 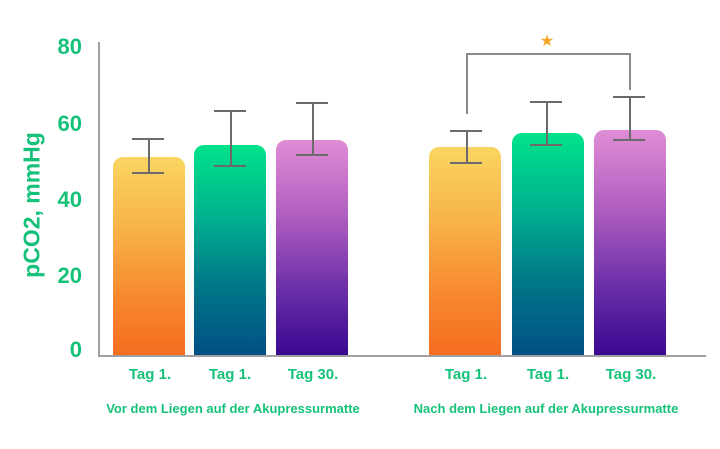 What do you see at coordinates (547, 41) in the screenshot?
I see `significance-star-icon: ★` at bounding box center [547, 41].